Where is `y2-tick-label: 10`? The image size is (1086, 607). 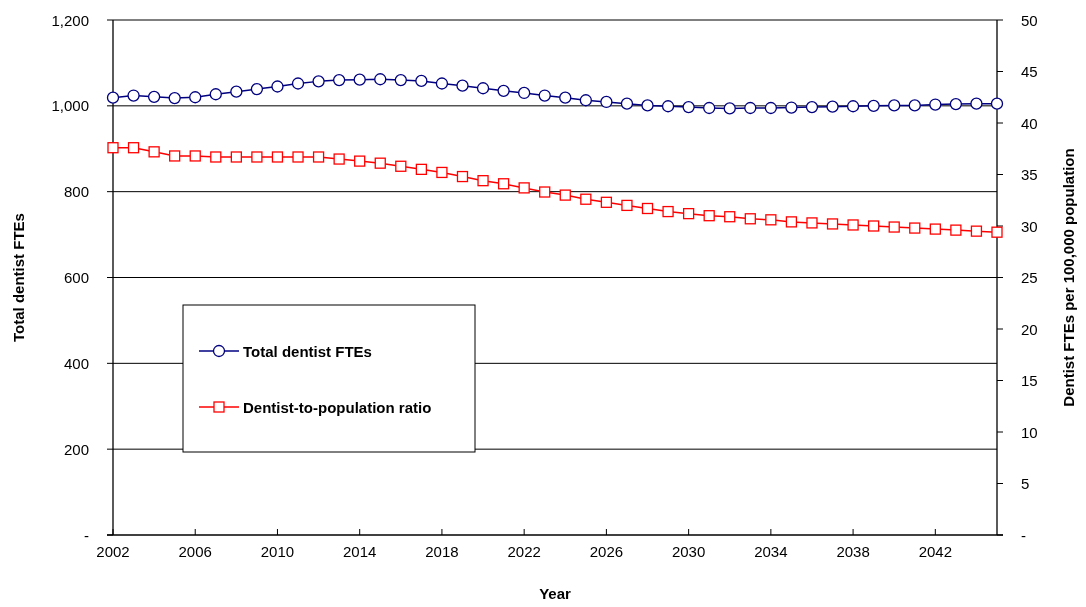 y2-tick-label: 10 is located at coordinates (1029, 432).